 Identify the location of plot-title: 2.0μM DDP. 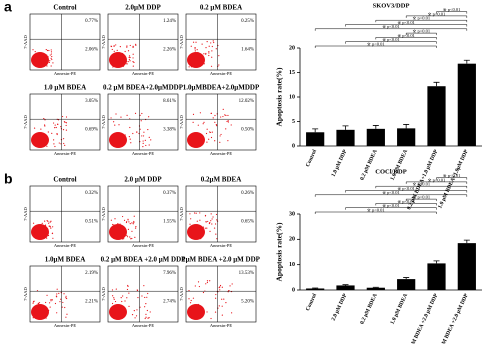
(143, 8).